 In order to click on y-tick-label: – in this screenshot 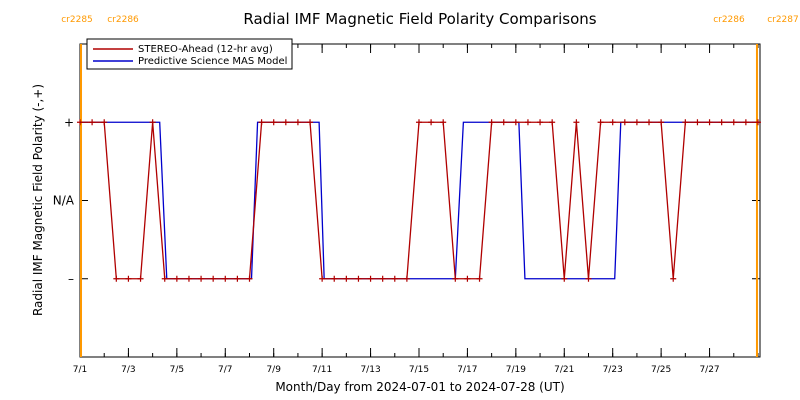, I will do `click(71, 279)`.